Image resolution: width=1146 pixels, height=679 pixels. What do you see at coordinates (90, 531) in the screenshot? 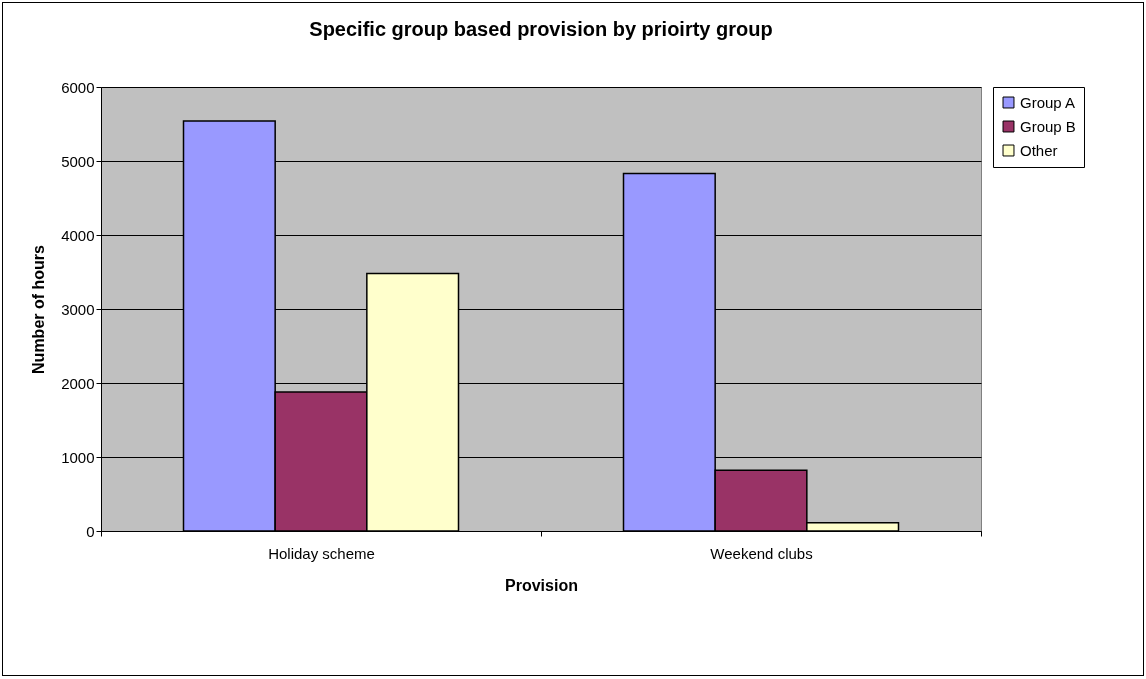
I see `y-tick-label: 0` at bounding box center [90, 531].